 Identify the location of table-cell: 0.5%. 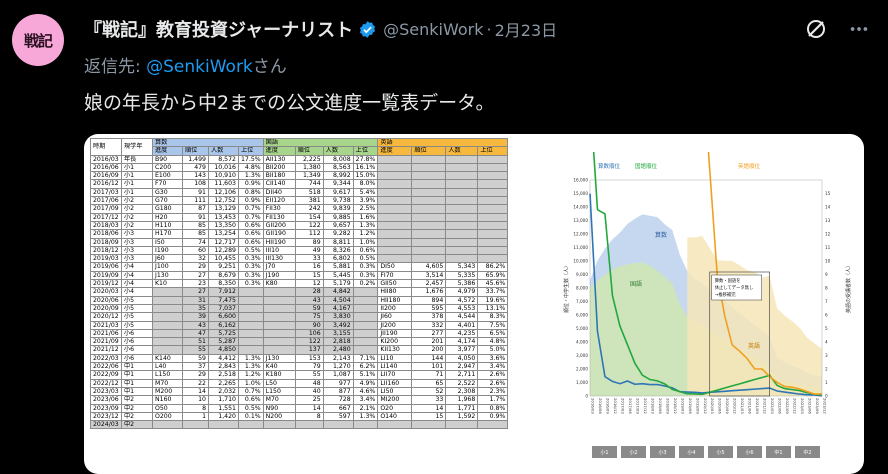
(365, 259).